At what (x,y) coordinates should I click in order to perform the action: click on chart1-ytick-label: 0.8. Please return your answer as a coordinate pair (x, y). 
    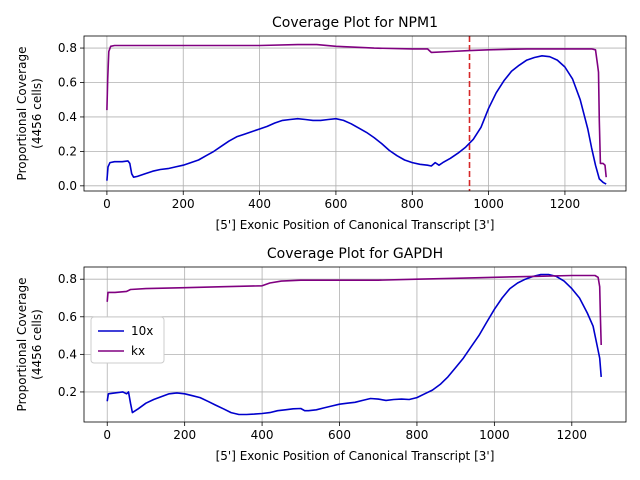
    Looking at the image, I should click on (67, 48).